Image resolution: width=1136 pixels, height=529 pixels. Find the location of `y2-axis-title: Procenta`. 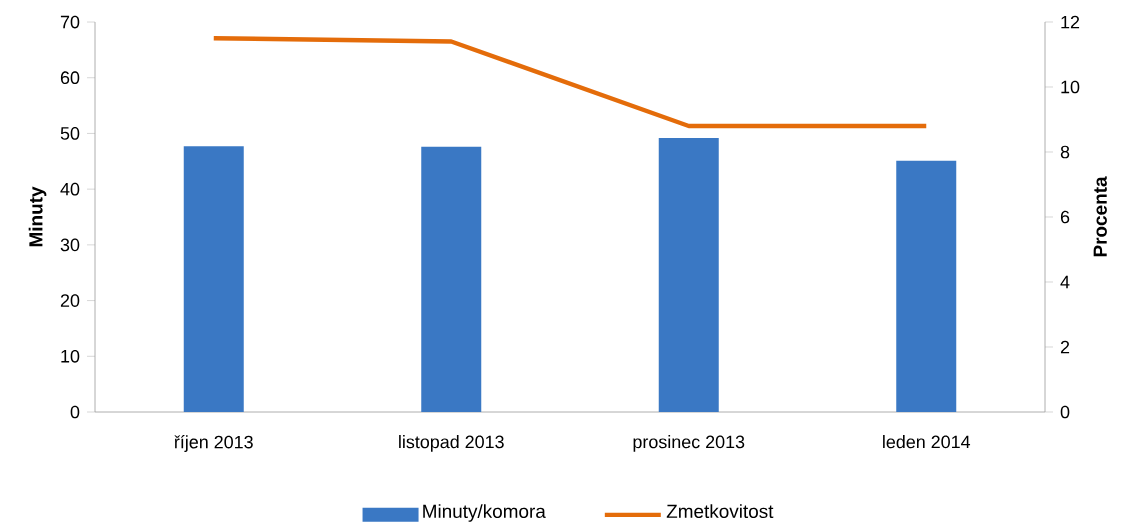

y2-axis-title: Procenta is located at coordinates (1100, 216).